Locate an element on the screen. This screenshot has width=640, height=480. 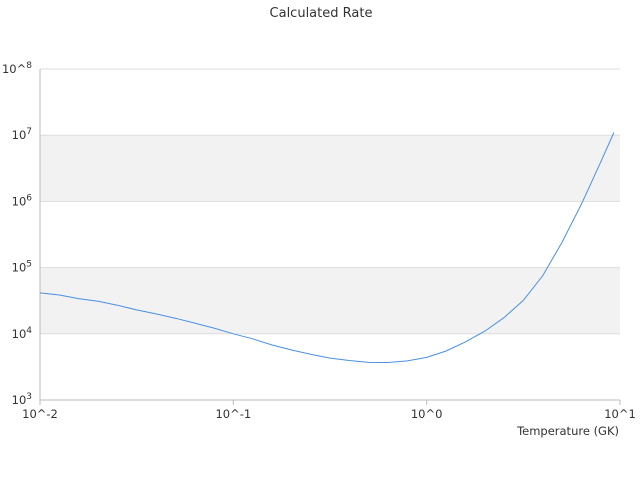
x-tick-label-1: 10^-1 is located at coordinates (233, 414).